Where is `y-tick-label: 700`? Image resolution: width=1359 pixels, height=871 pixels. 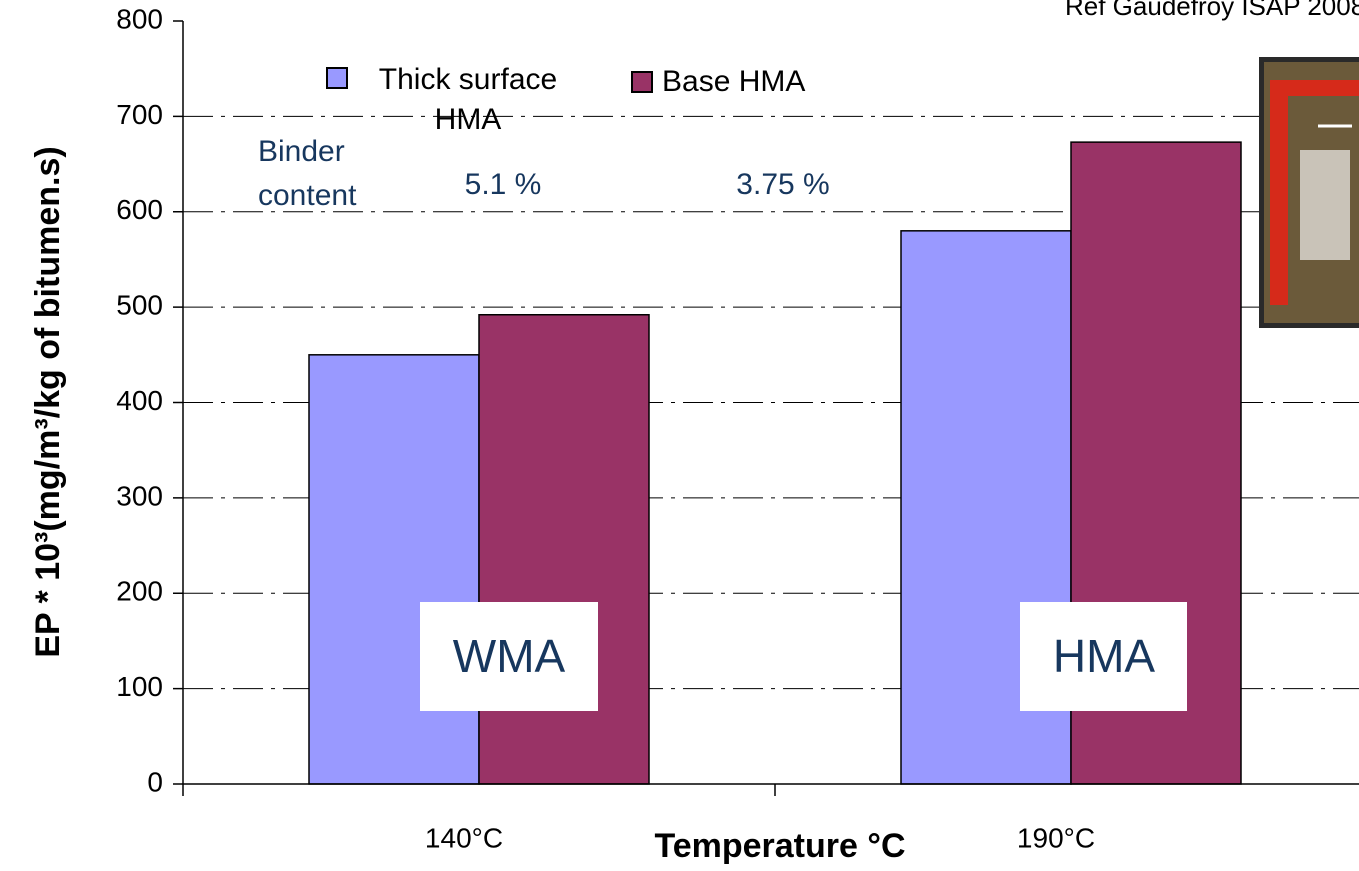 y-tick-label: 700 is located at coordinates (139, 114).